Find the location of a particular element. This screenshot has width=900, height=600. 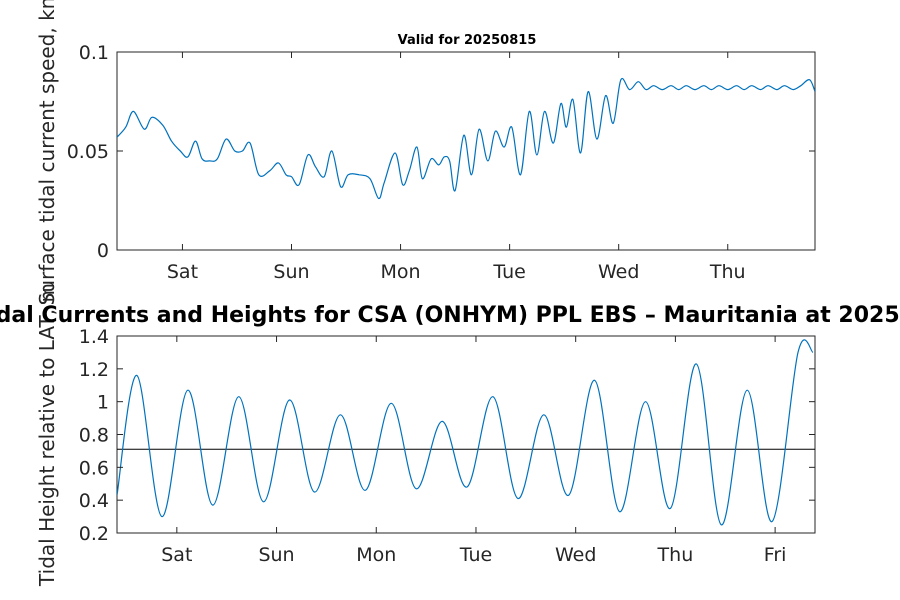

x-tick-label: Fri is located at coordinates (775, 555).